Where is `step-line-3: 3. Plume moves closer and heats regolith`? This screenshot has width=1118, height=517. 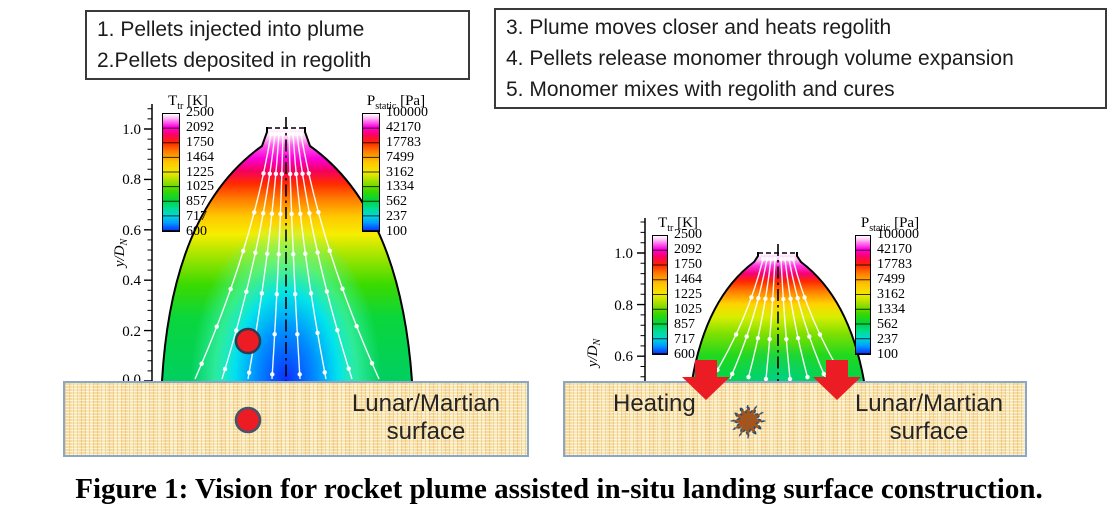 step-line-3: 3. Plume moves closer and heats regolith is located at coordinates (699, 27).